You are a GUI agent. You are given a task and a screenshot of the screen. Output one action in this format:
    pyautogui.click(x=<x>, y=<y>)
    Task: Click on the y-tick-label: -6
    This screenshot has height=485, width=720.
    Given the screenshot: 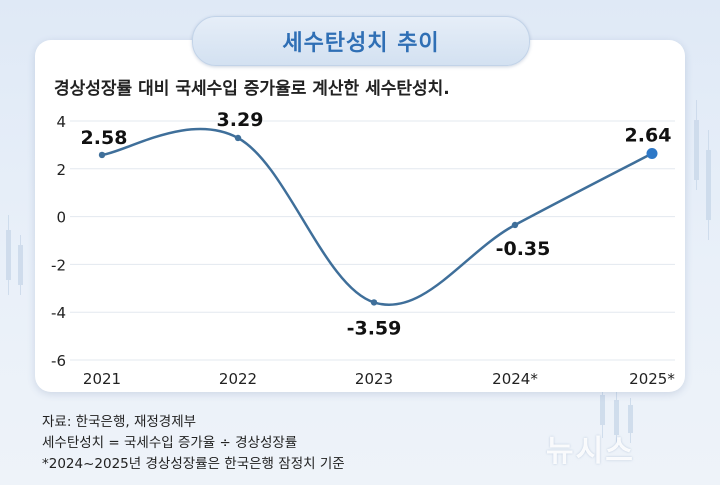 What is the action you would take?
    pyautogui.click(x=58, y=361)
    